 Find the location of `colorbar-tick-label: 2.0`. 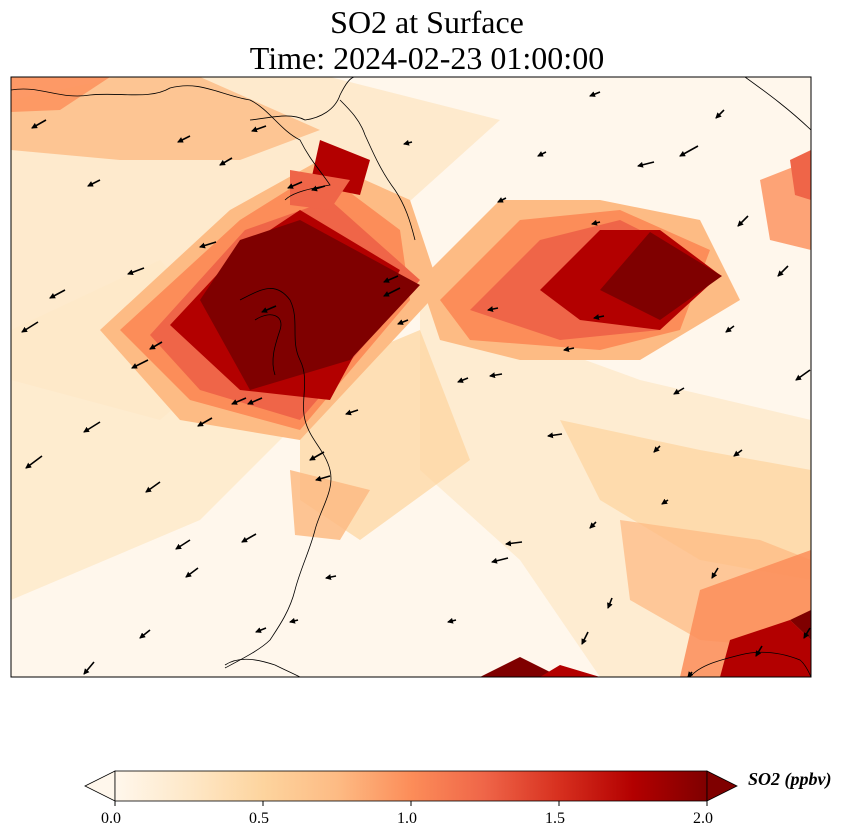

colorbar-tick-label: 2.0 is located at coordinates (703, 818).